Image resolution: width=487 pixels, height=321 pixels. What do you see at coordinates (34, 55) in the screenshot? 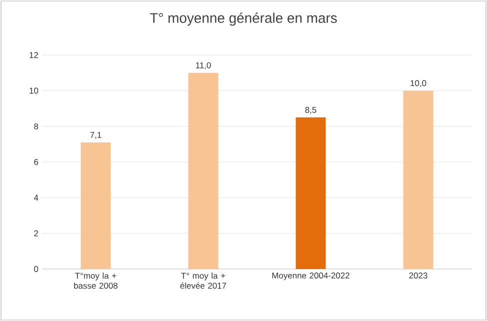
I see `y-tick-label: 12` at bounding box center [34, 55].